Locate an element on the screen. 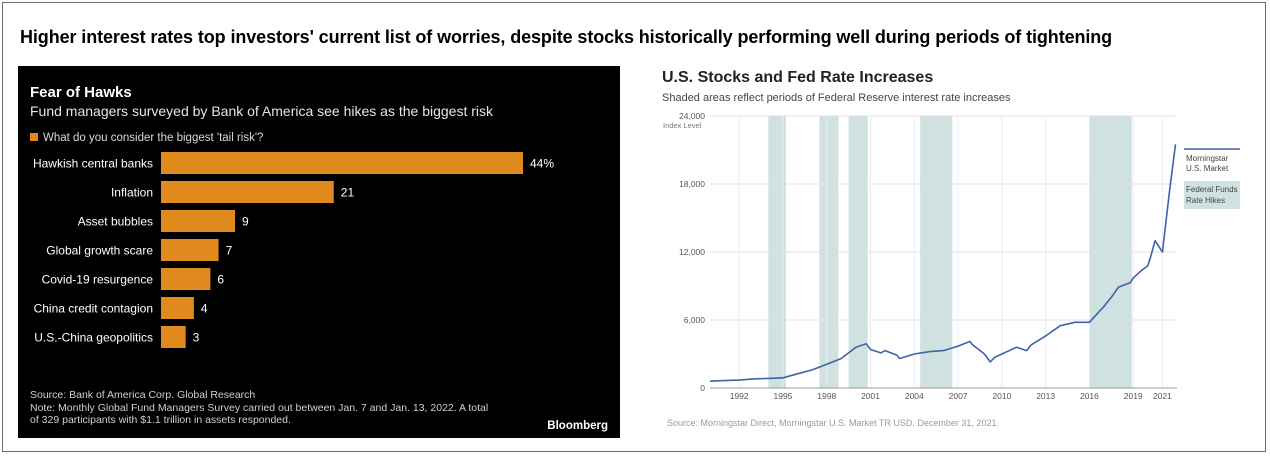  bloomberg-logo: Bloomberg is located at coordinates (577, 426).